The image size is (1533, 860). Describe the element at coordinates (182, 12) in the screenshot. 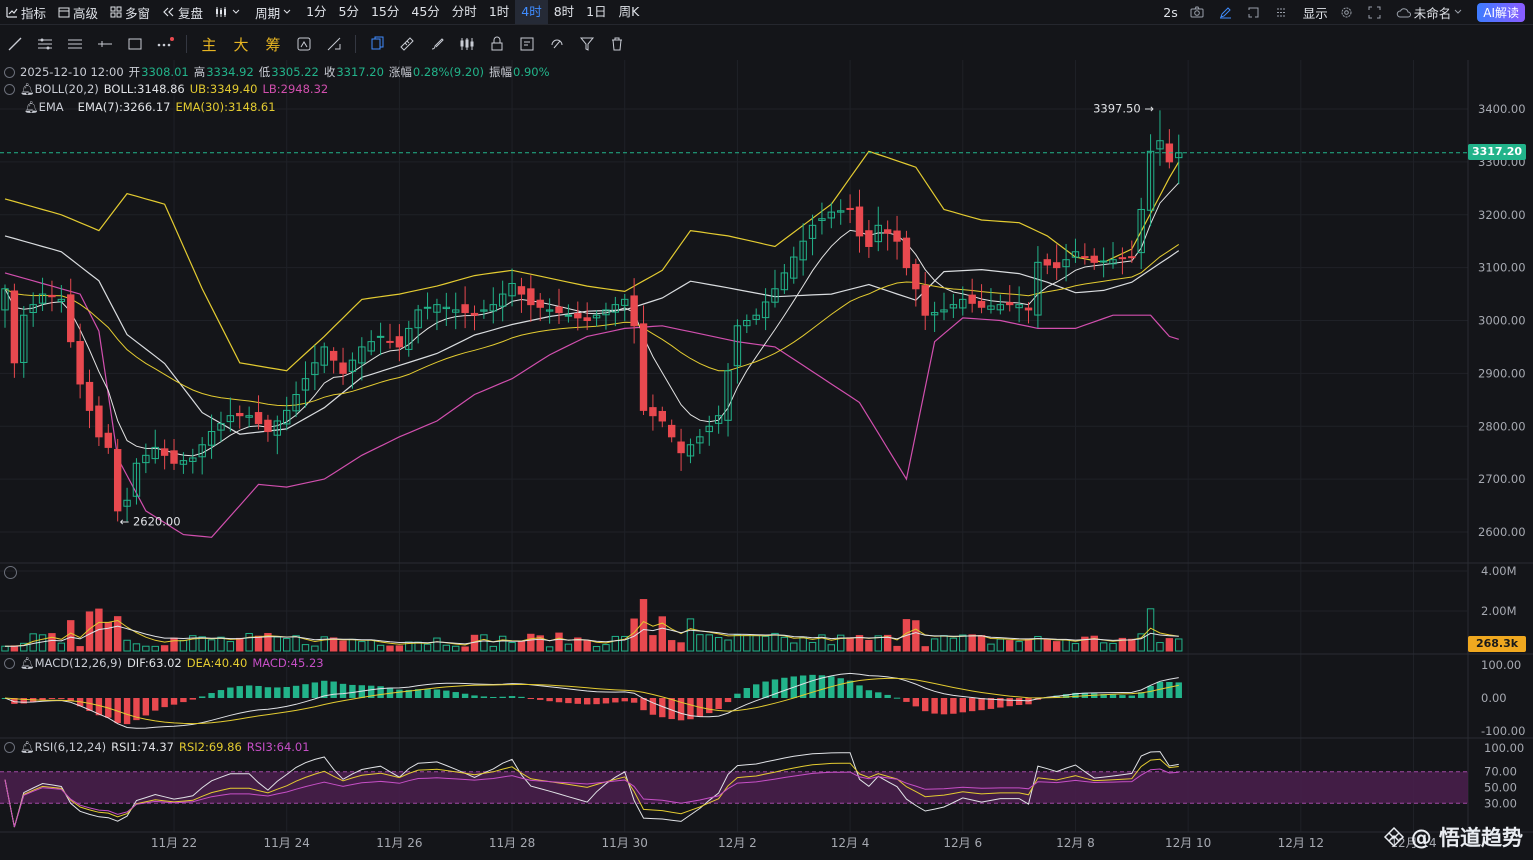

I see `replay-menu: 复盘` at that location.